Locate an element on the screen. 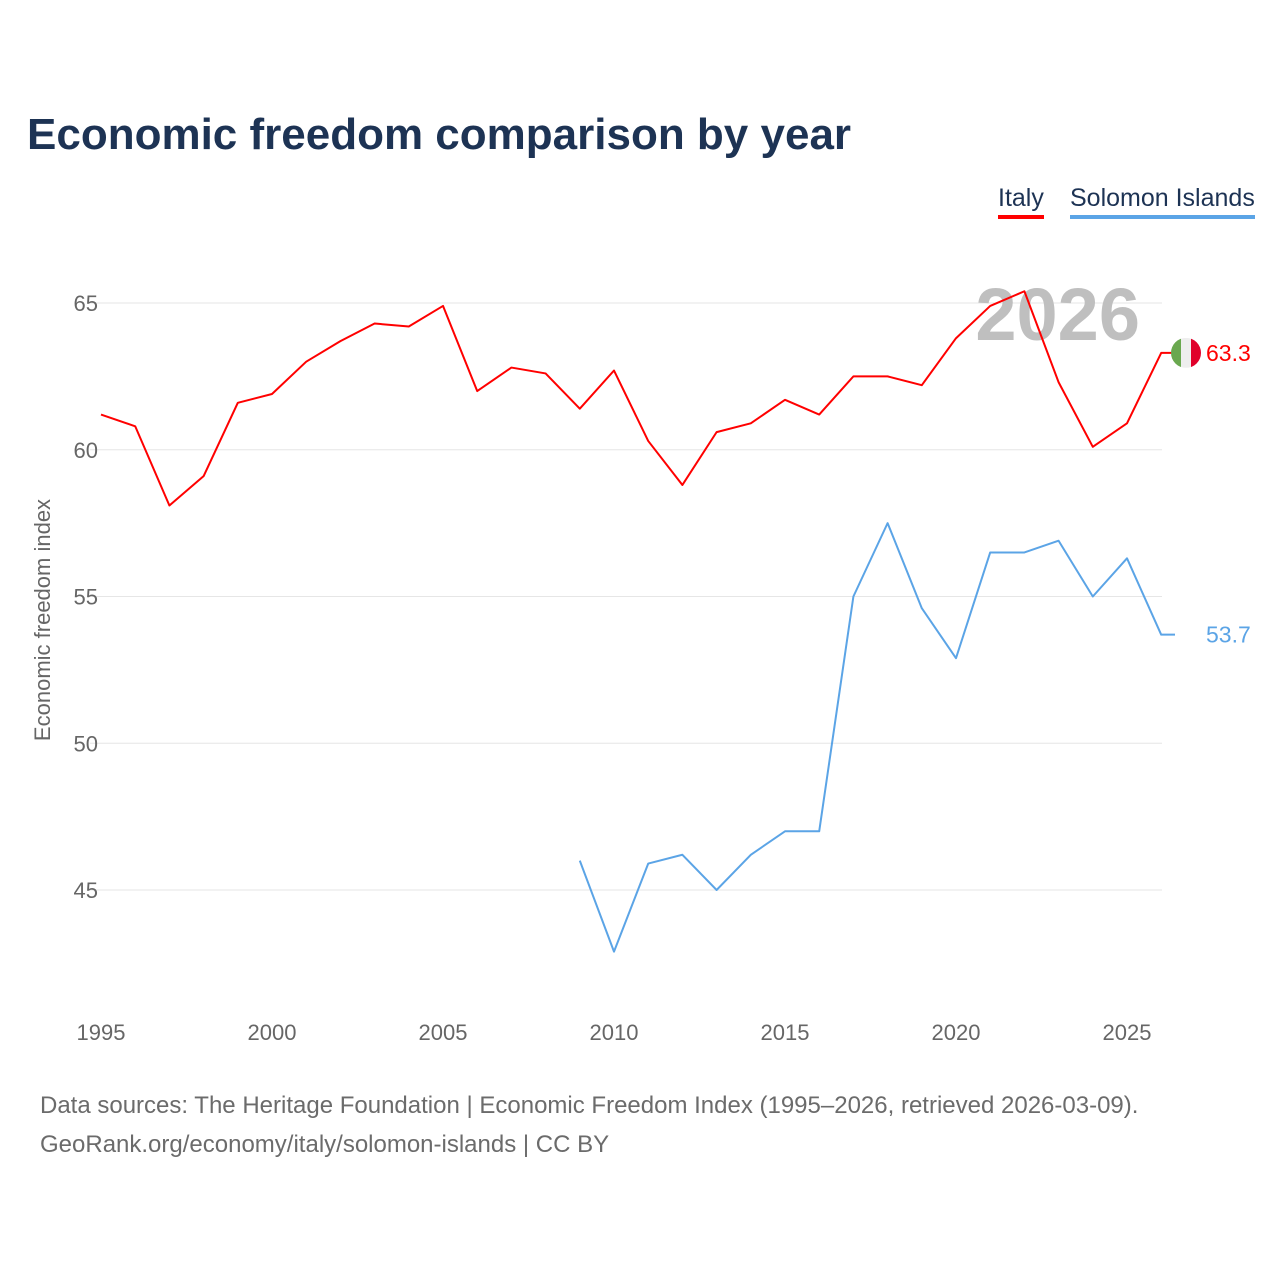 This screenshot has width=1280, height=1280. x-tick-label: 2020 is located at coordinates (956, 1032).